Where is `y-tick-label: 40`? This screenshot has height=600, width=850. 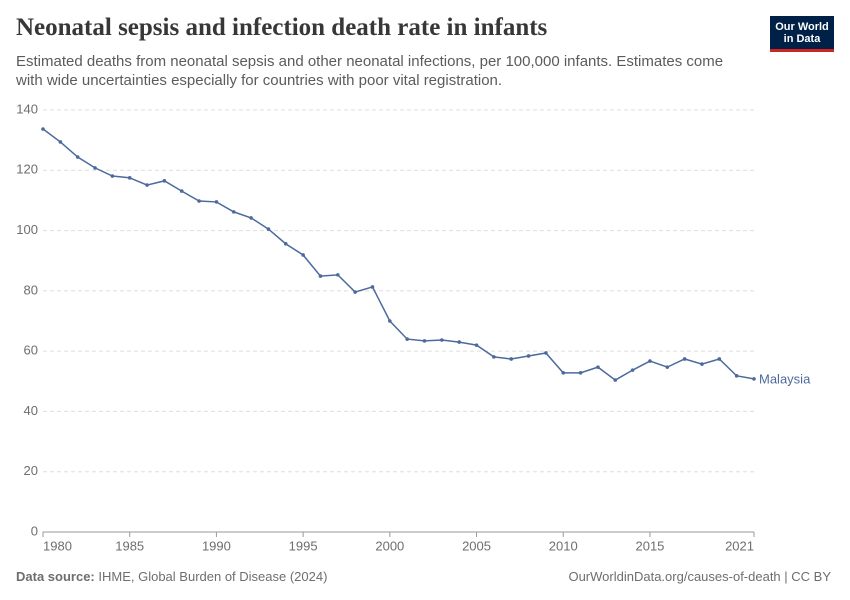 y-tick-label: 40 is located at coordinates (31, 410).